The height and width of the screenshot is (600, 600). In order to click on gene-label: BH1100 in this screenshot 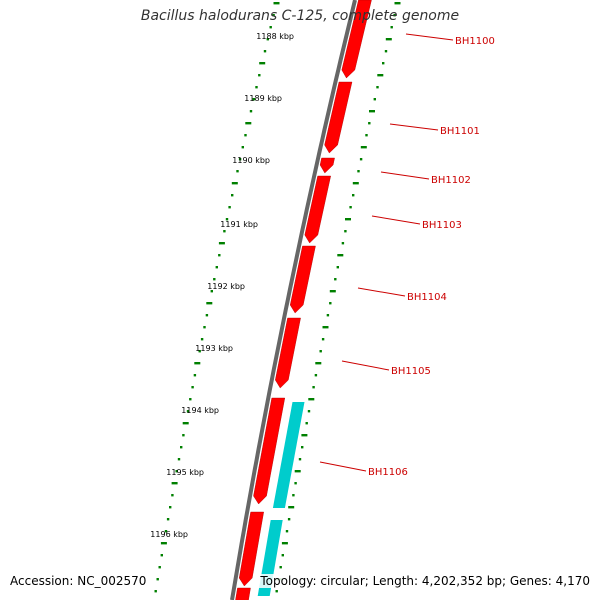, I will do `click(475, 41)`.